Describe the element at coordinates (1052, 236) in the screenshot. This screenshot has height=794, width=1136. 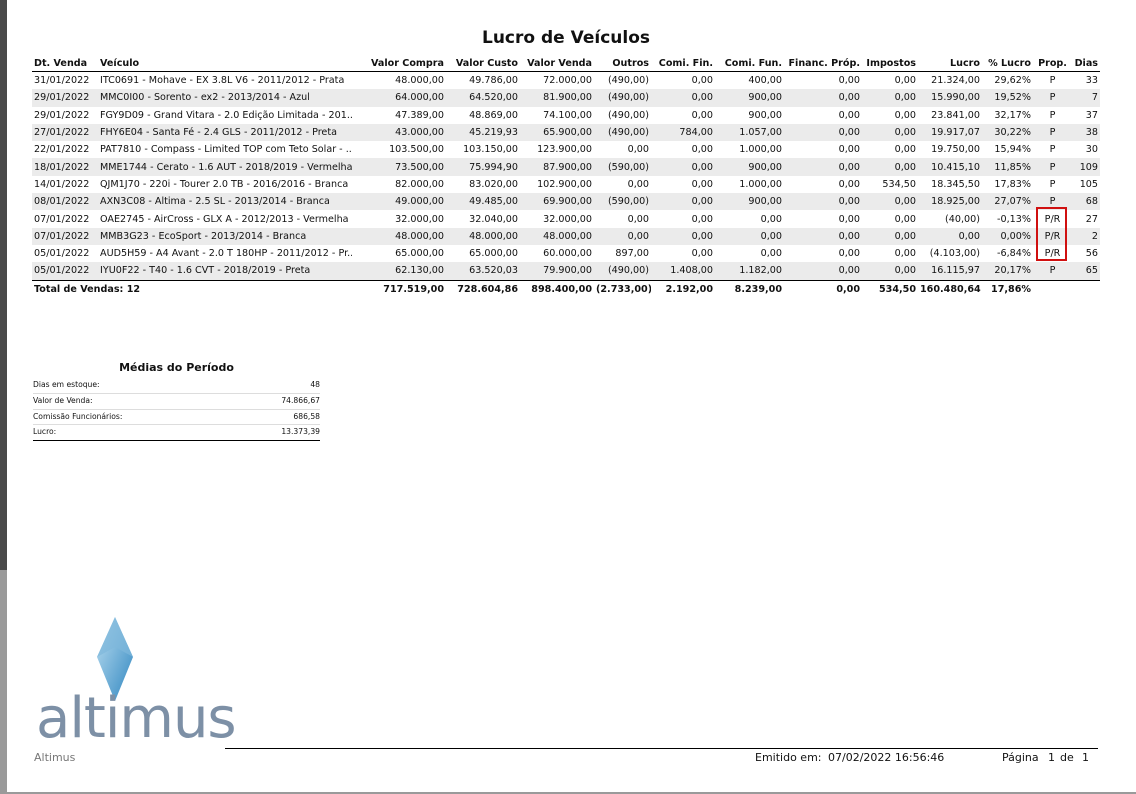
I see `table-cell: P/R` at that location.